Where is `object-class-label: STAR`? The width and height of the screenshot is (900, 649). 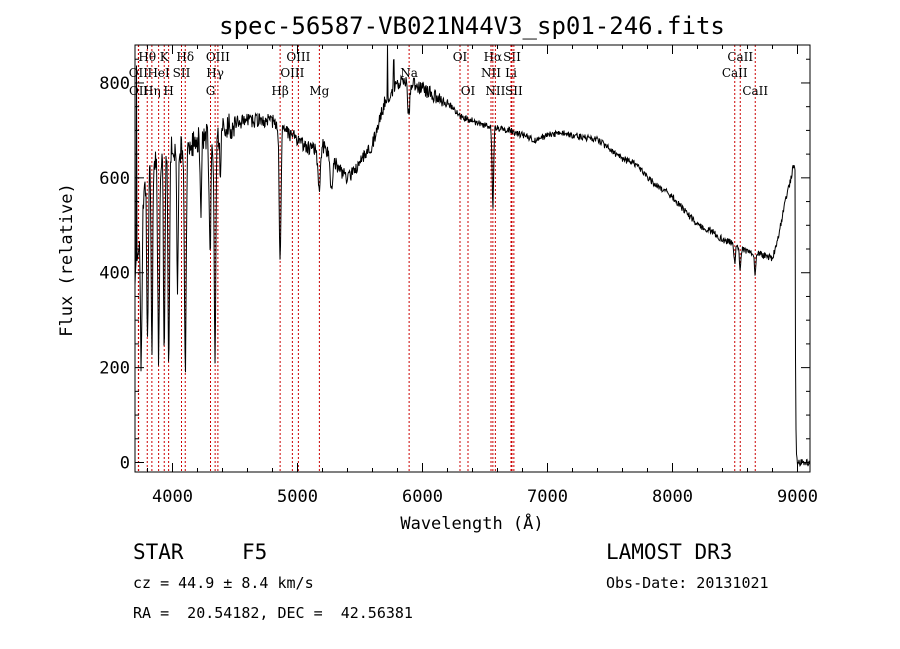 object-class-label: STAR is located at coordinates (158, 552).